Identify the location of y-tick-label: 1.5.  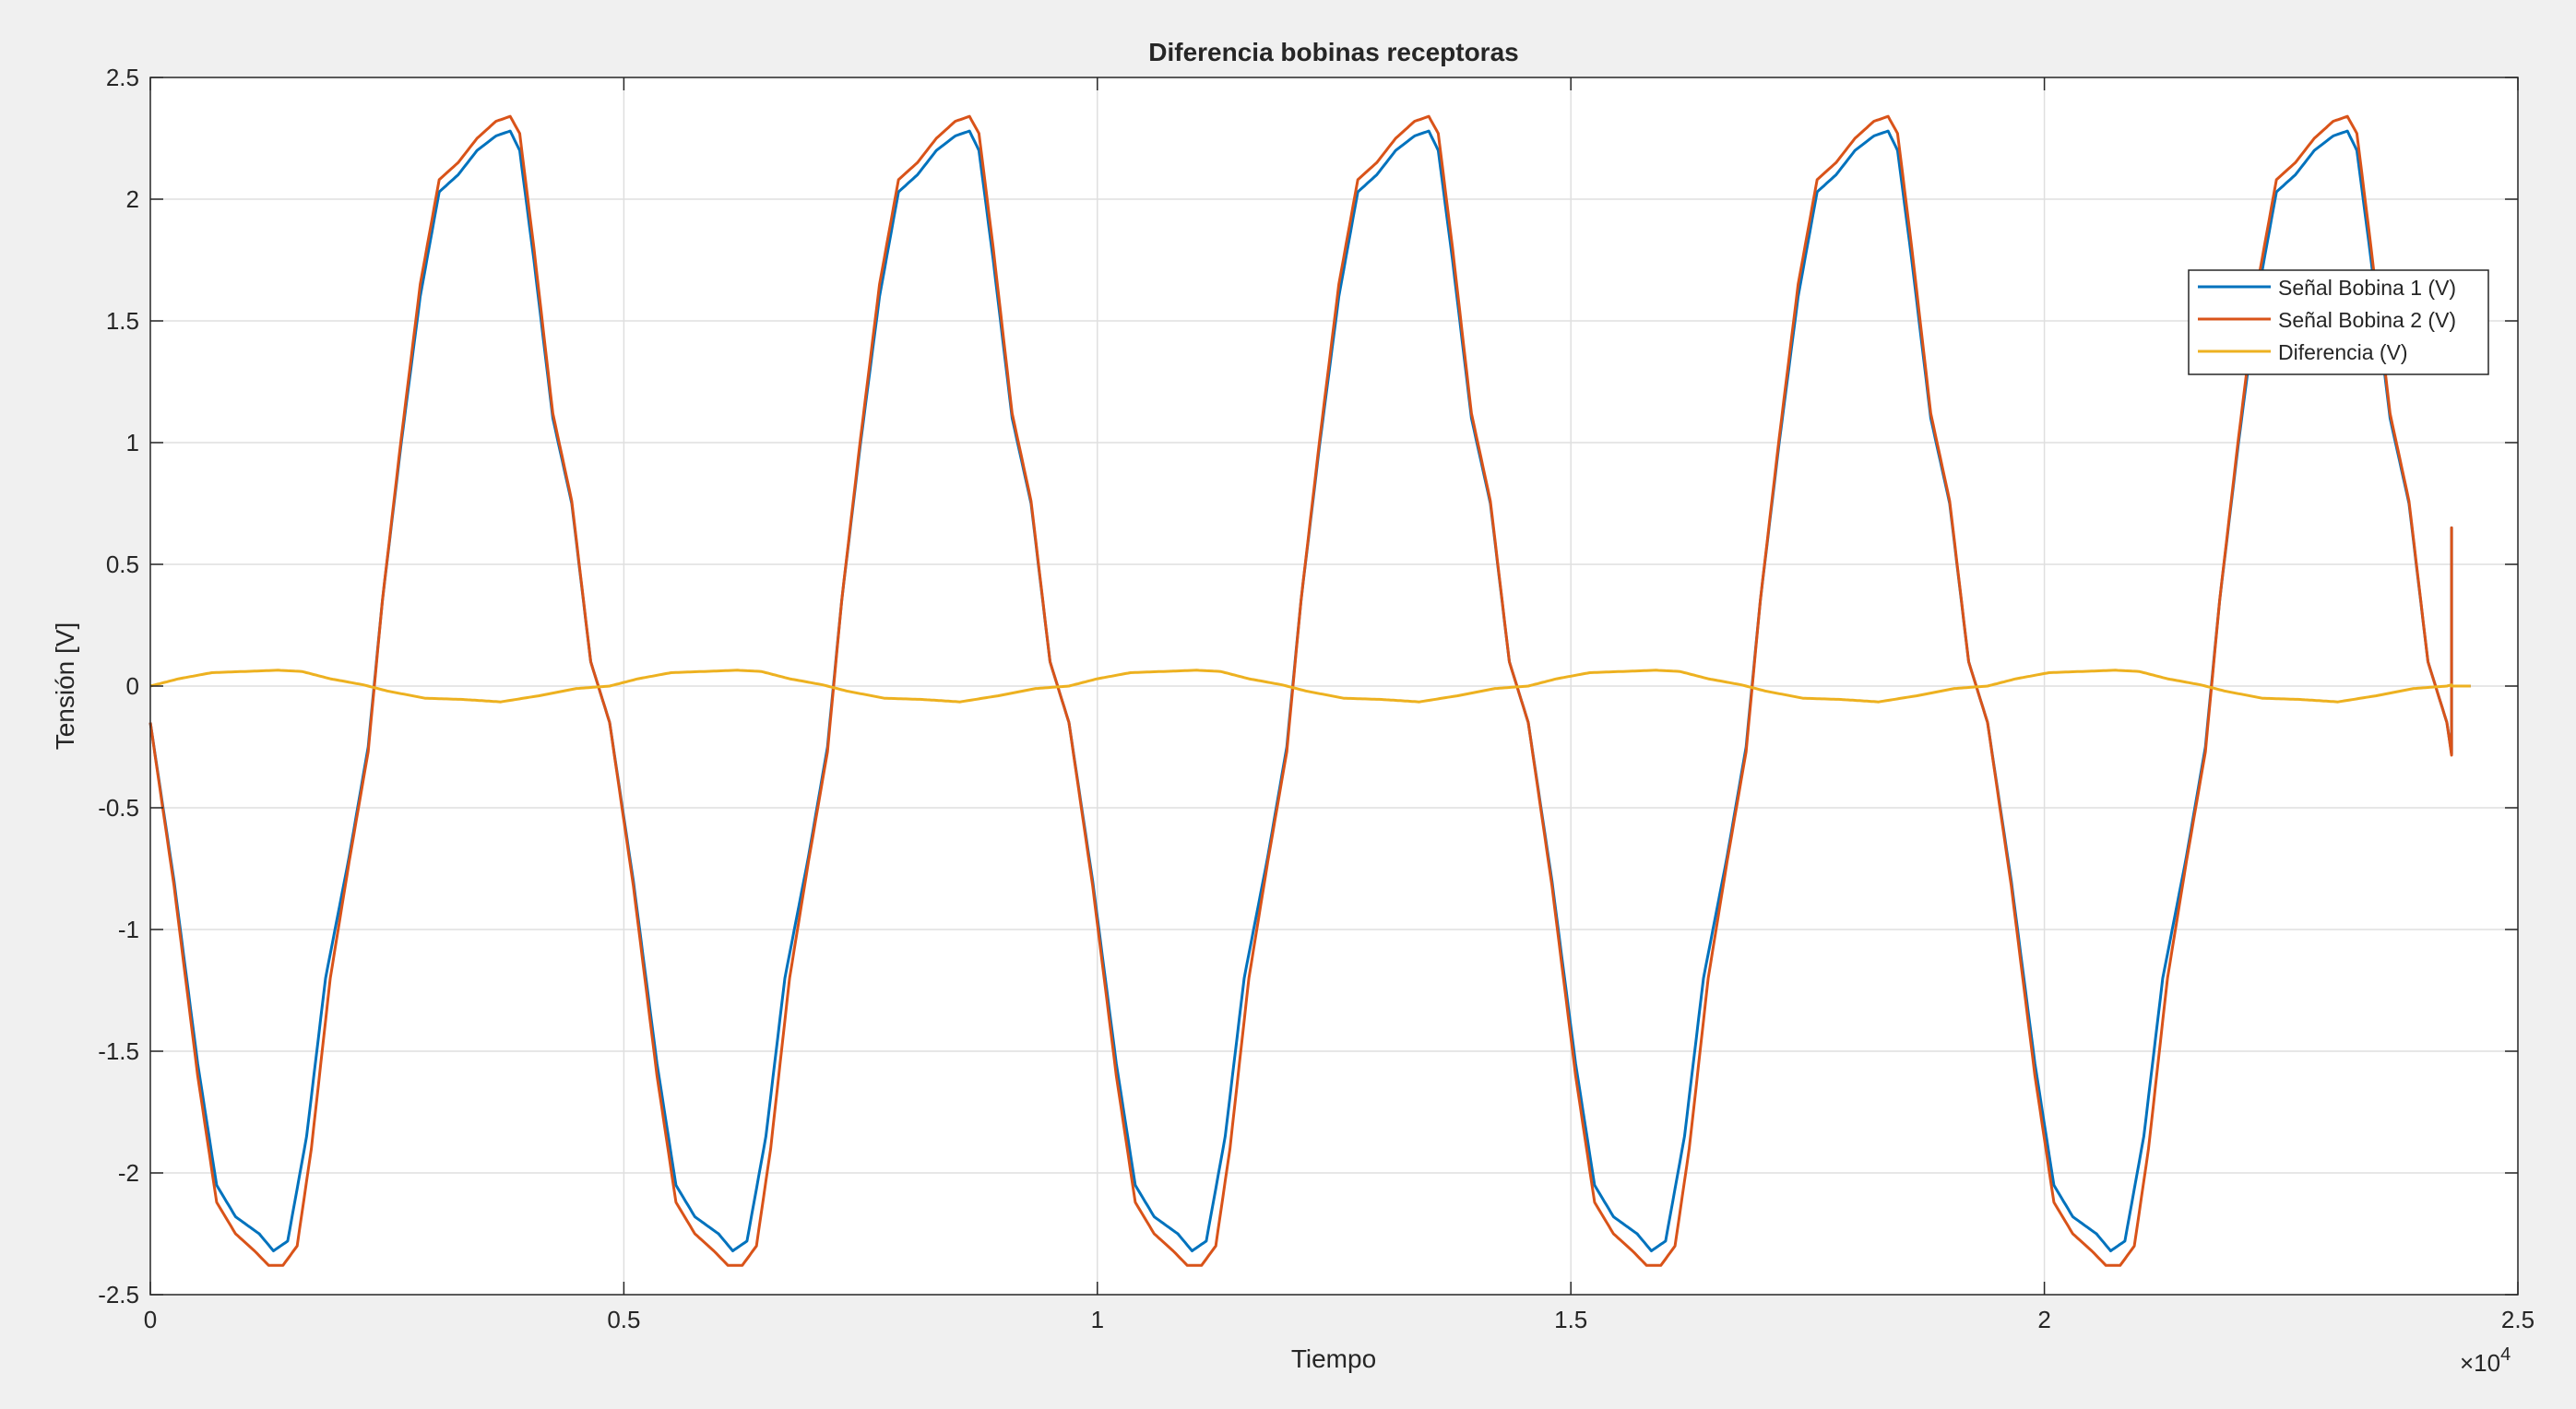
(122, 321).